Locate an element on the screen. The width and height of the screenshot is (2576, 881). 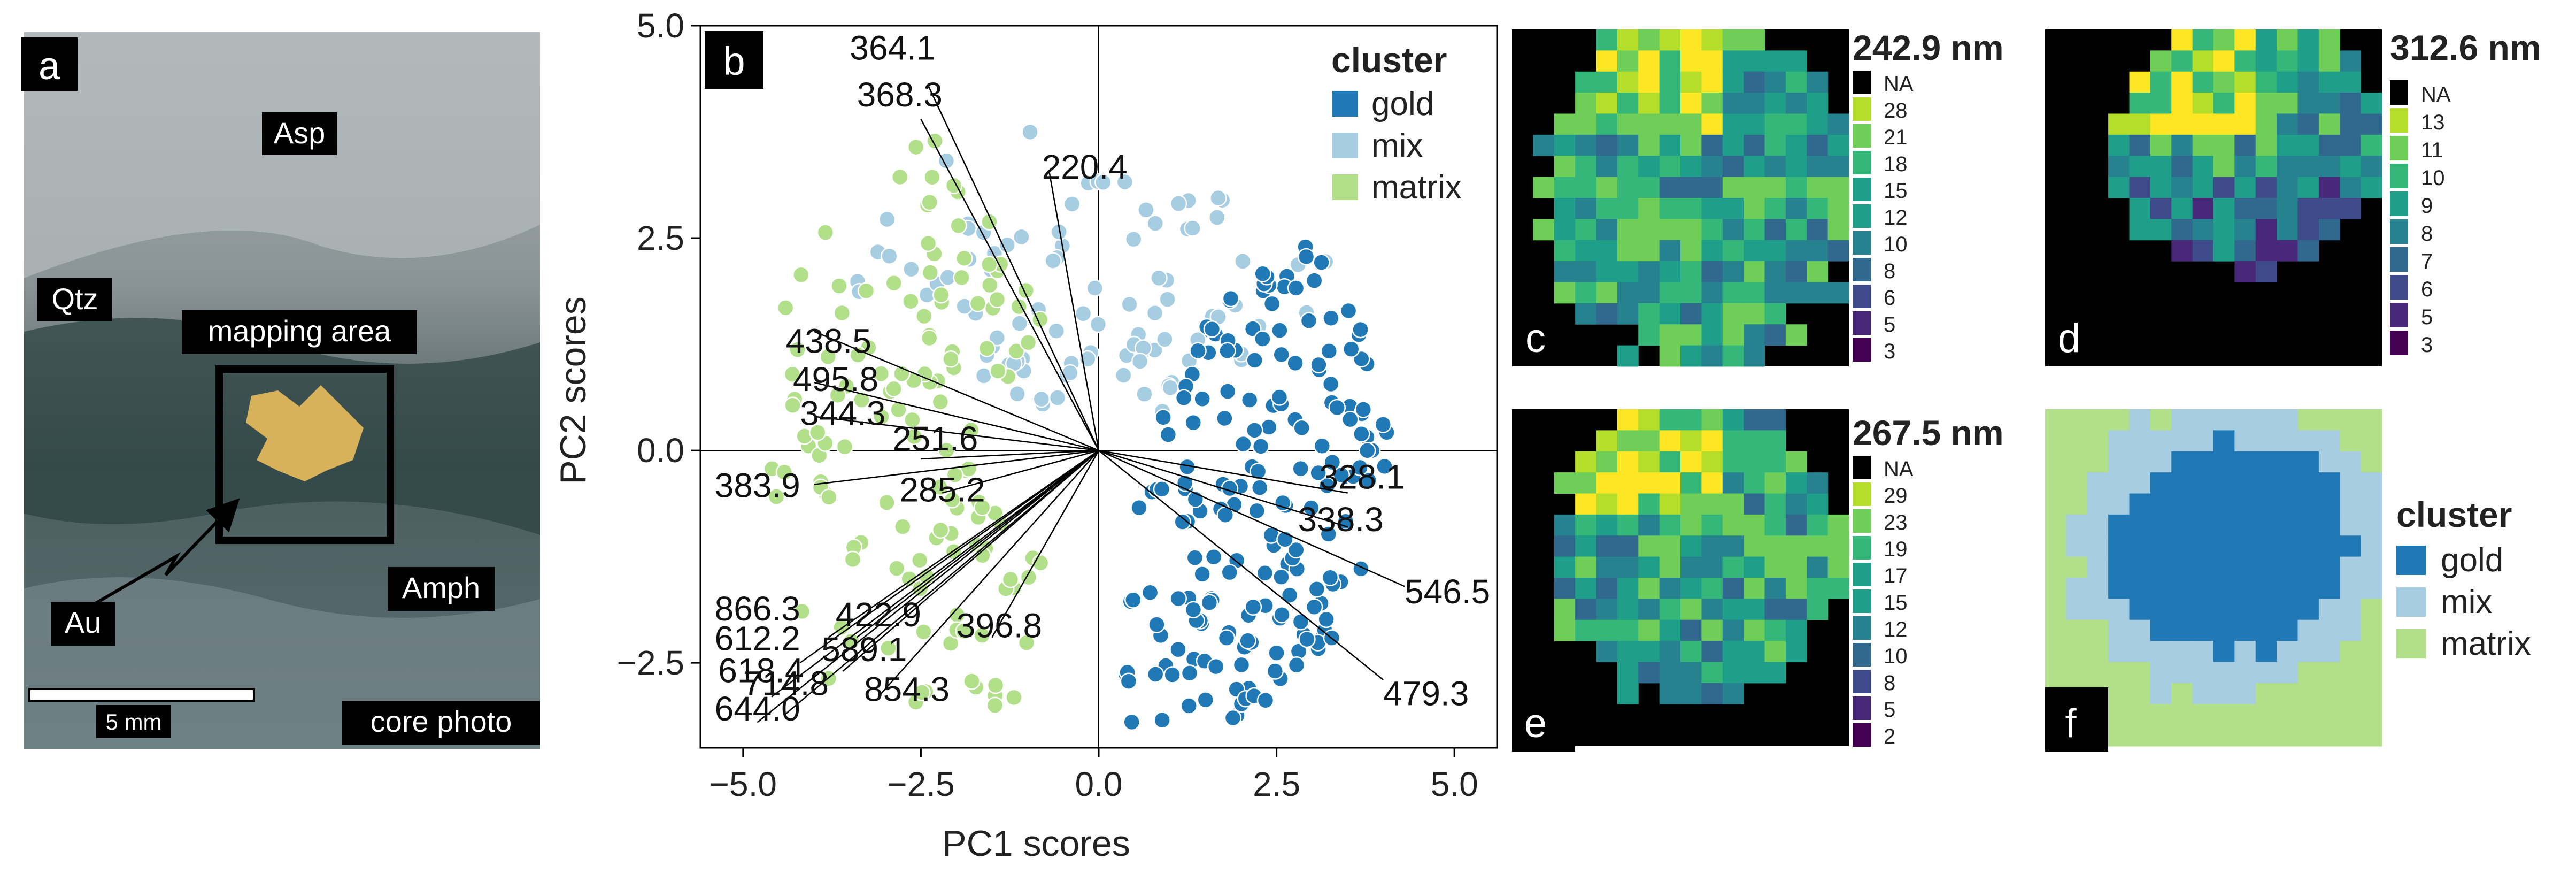
legend-label: 12 is located at coordinates (1896, 629).